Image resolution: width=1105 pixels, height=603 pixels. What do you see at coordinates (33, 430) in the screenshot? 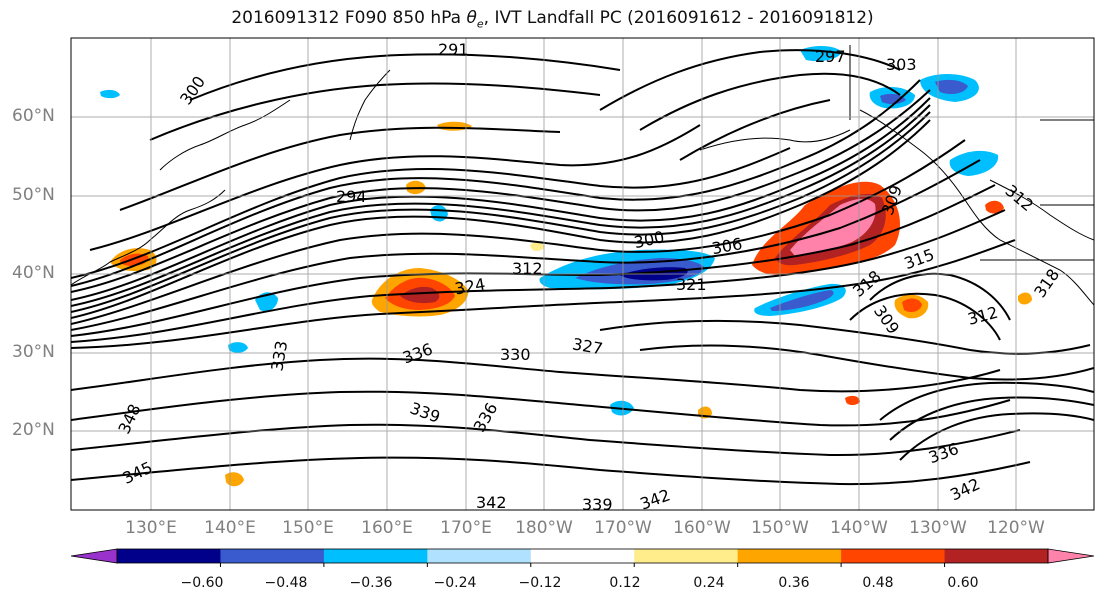
I see `lat-label: 20°N` at bounding box center [33, 430].